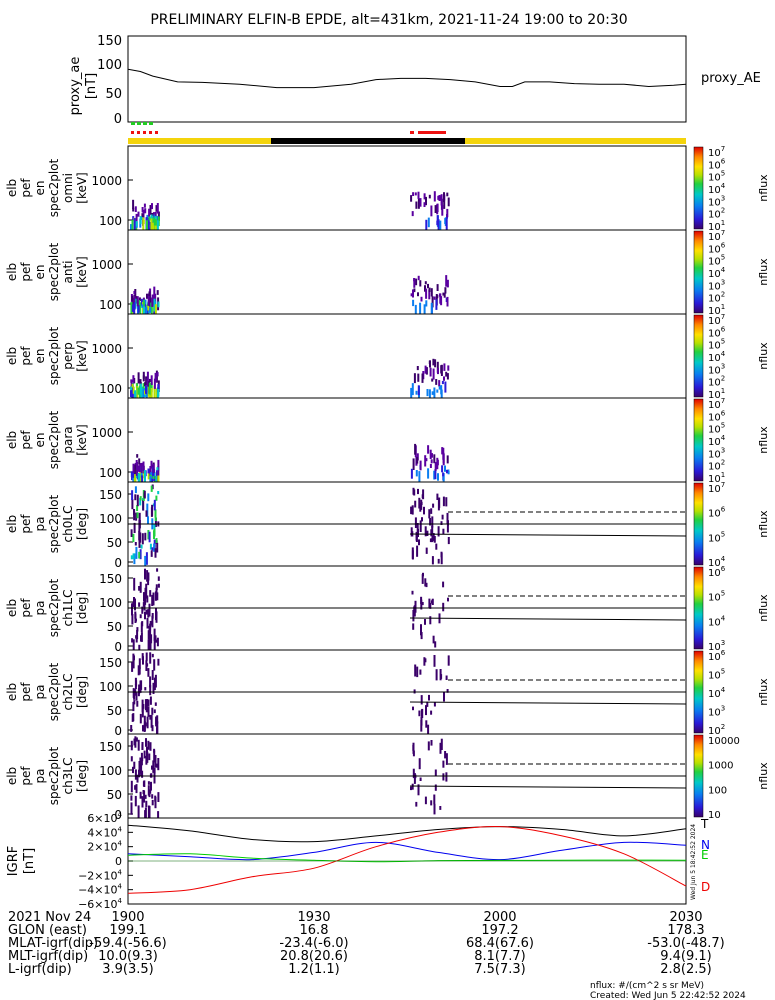 This screenshot has height=1000, width=775. Describe the element at coordinates (100, 875) in the screenshot. I see `tick-label: −2×10⁴` at that location.